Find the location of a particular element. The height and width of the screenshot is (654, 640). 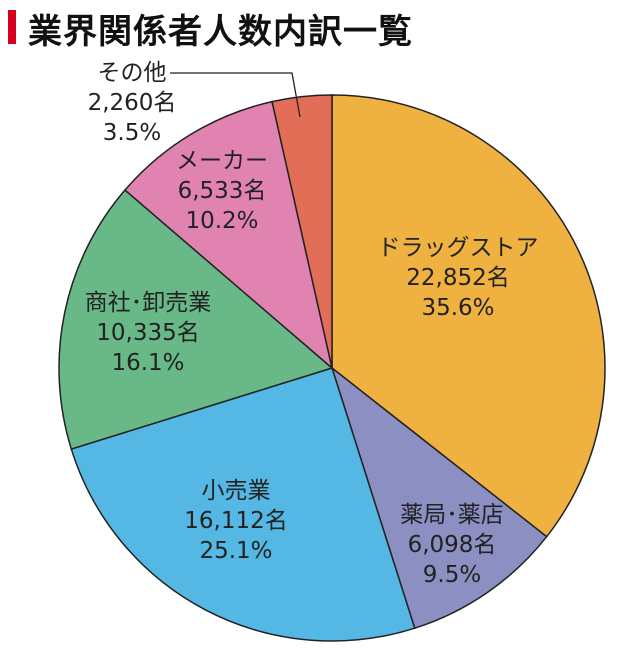

slice-percent: 25.1% is located at coordinates (235, 551).